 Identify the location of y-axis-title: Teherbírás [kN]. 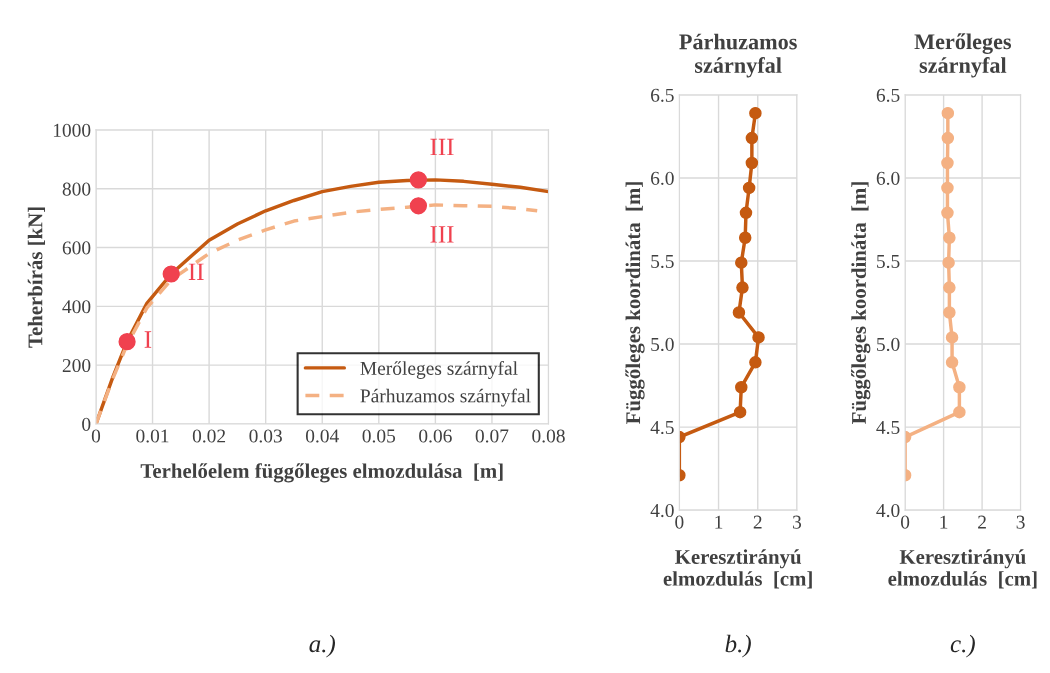
(36, 277).